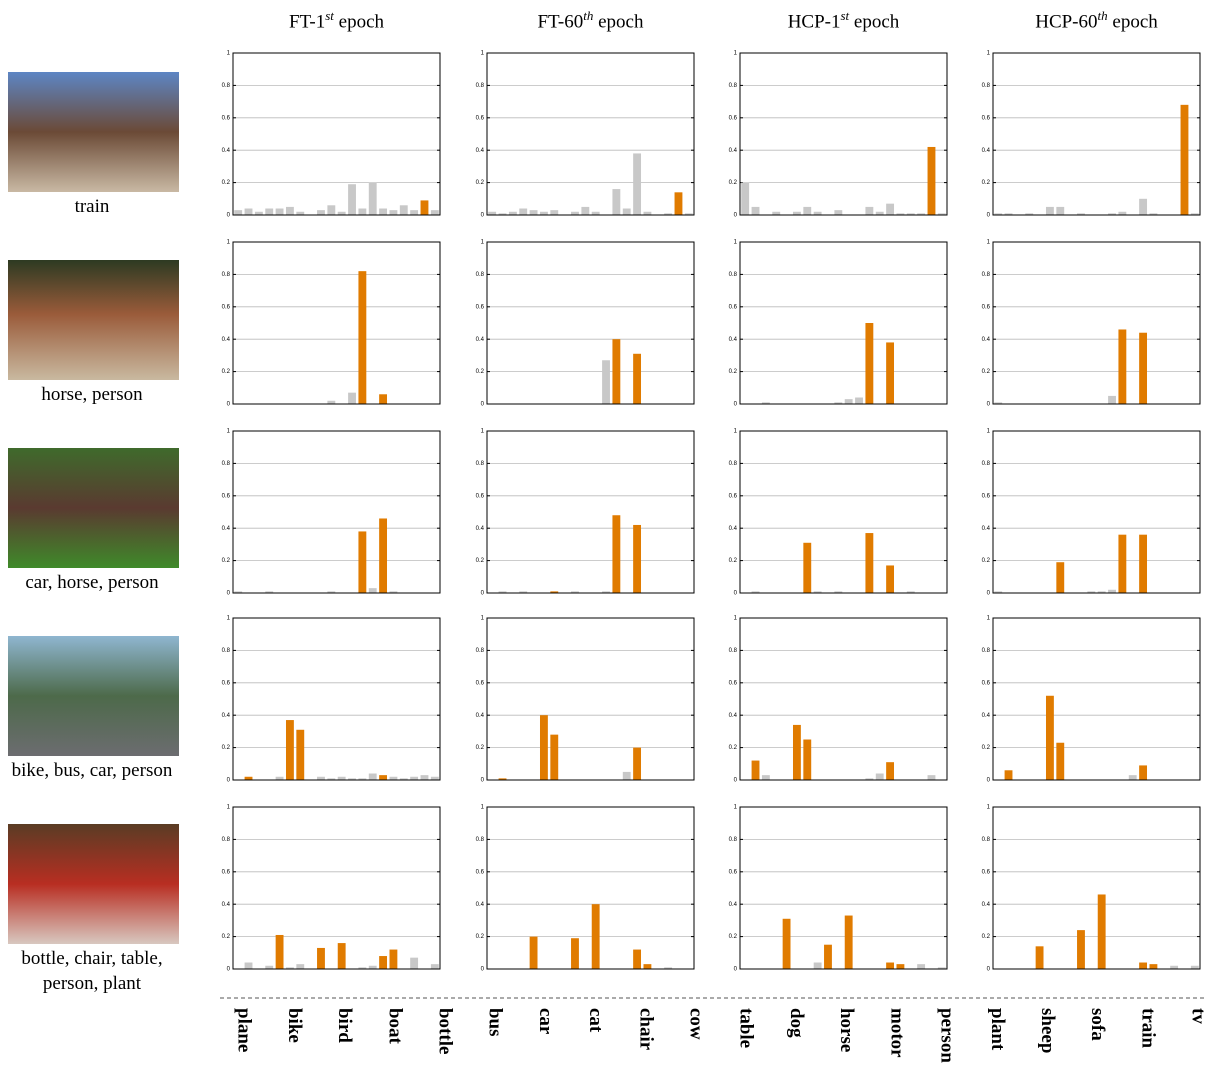 The height and width of the screenshot is (1070, 1205). I want to click on category-label: train, so click(1147, 1028).